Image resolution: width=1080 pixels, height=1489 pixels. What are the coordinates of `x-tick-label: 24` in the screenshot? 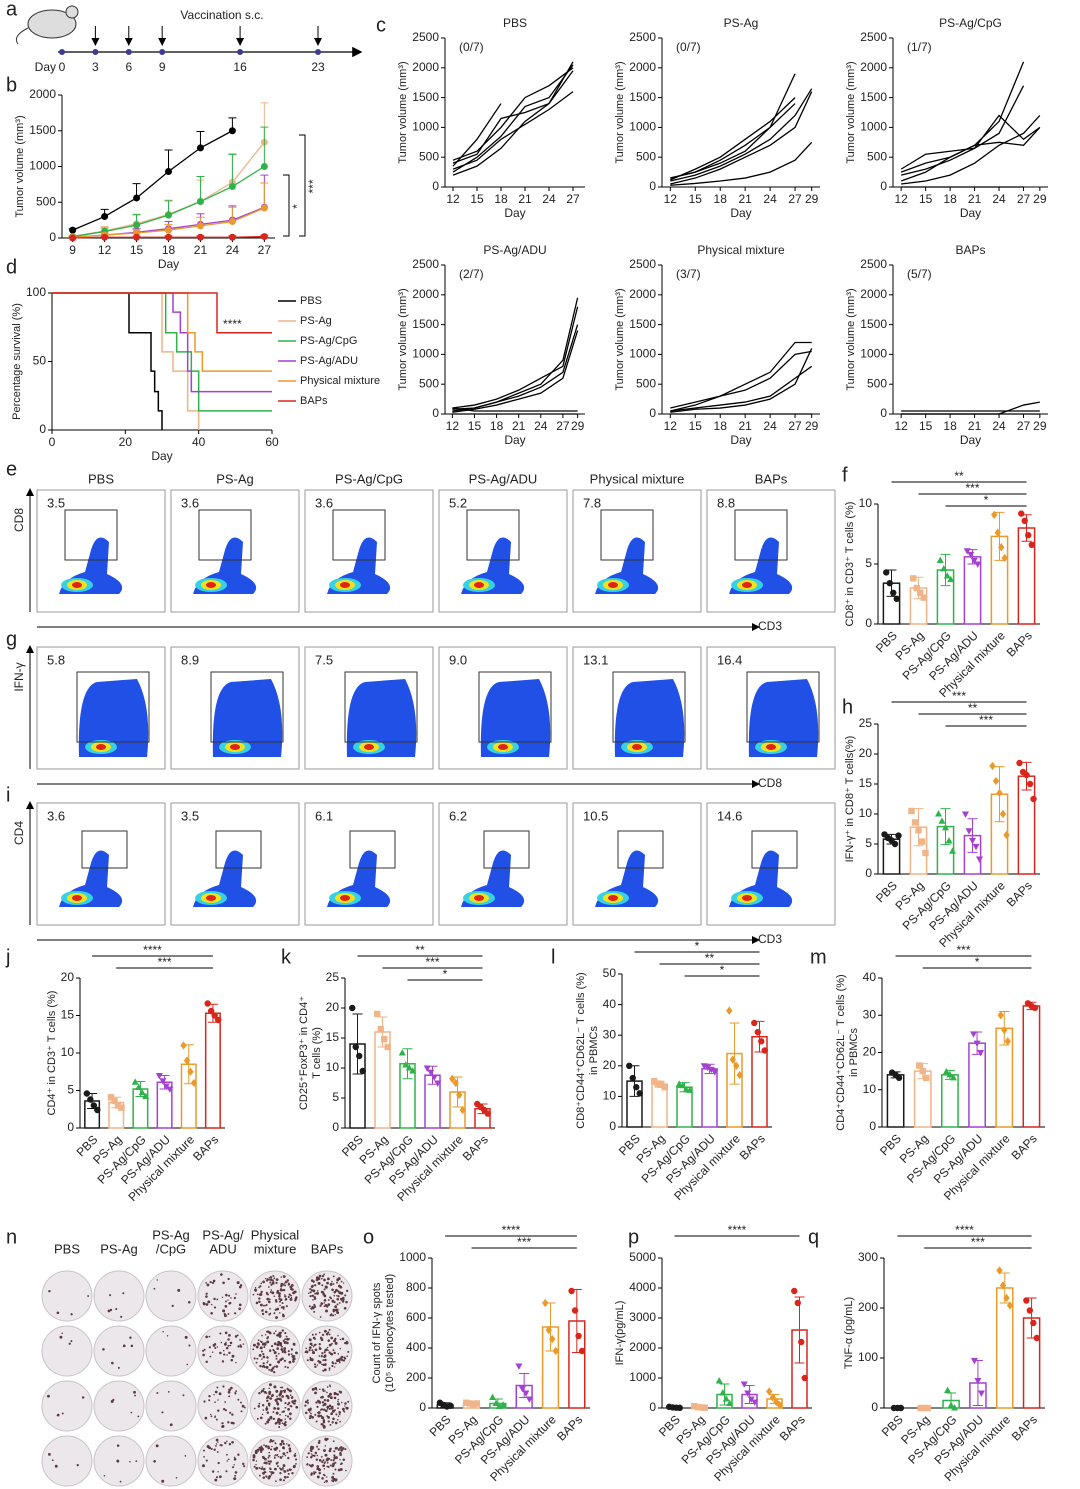 It's located at (770, 426).